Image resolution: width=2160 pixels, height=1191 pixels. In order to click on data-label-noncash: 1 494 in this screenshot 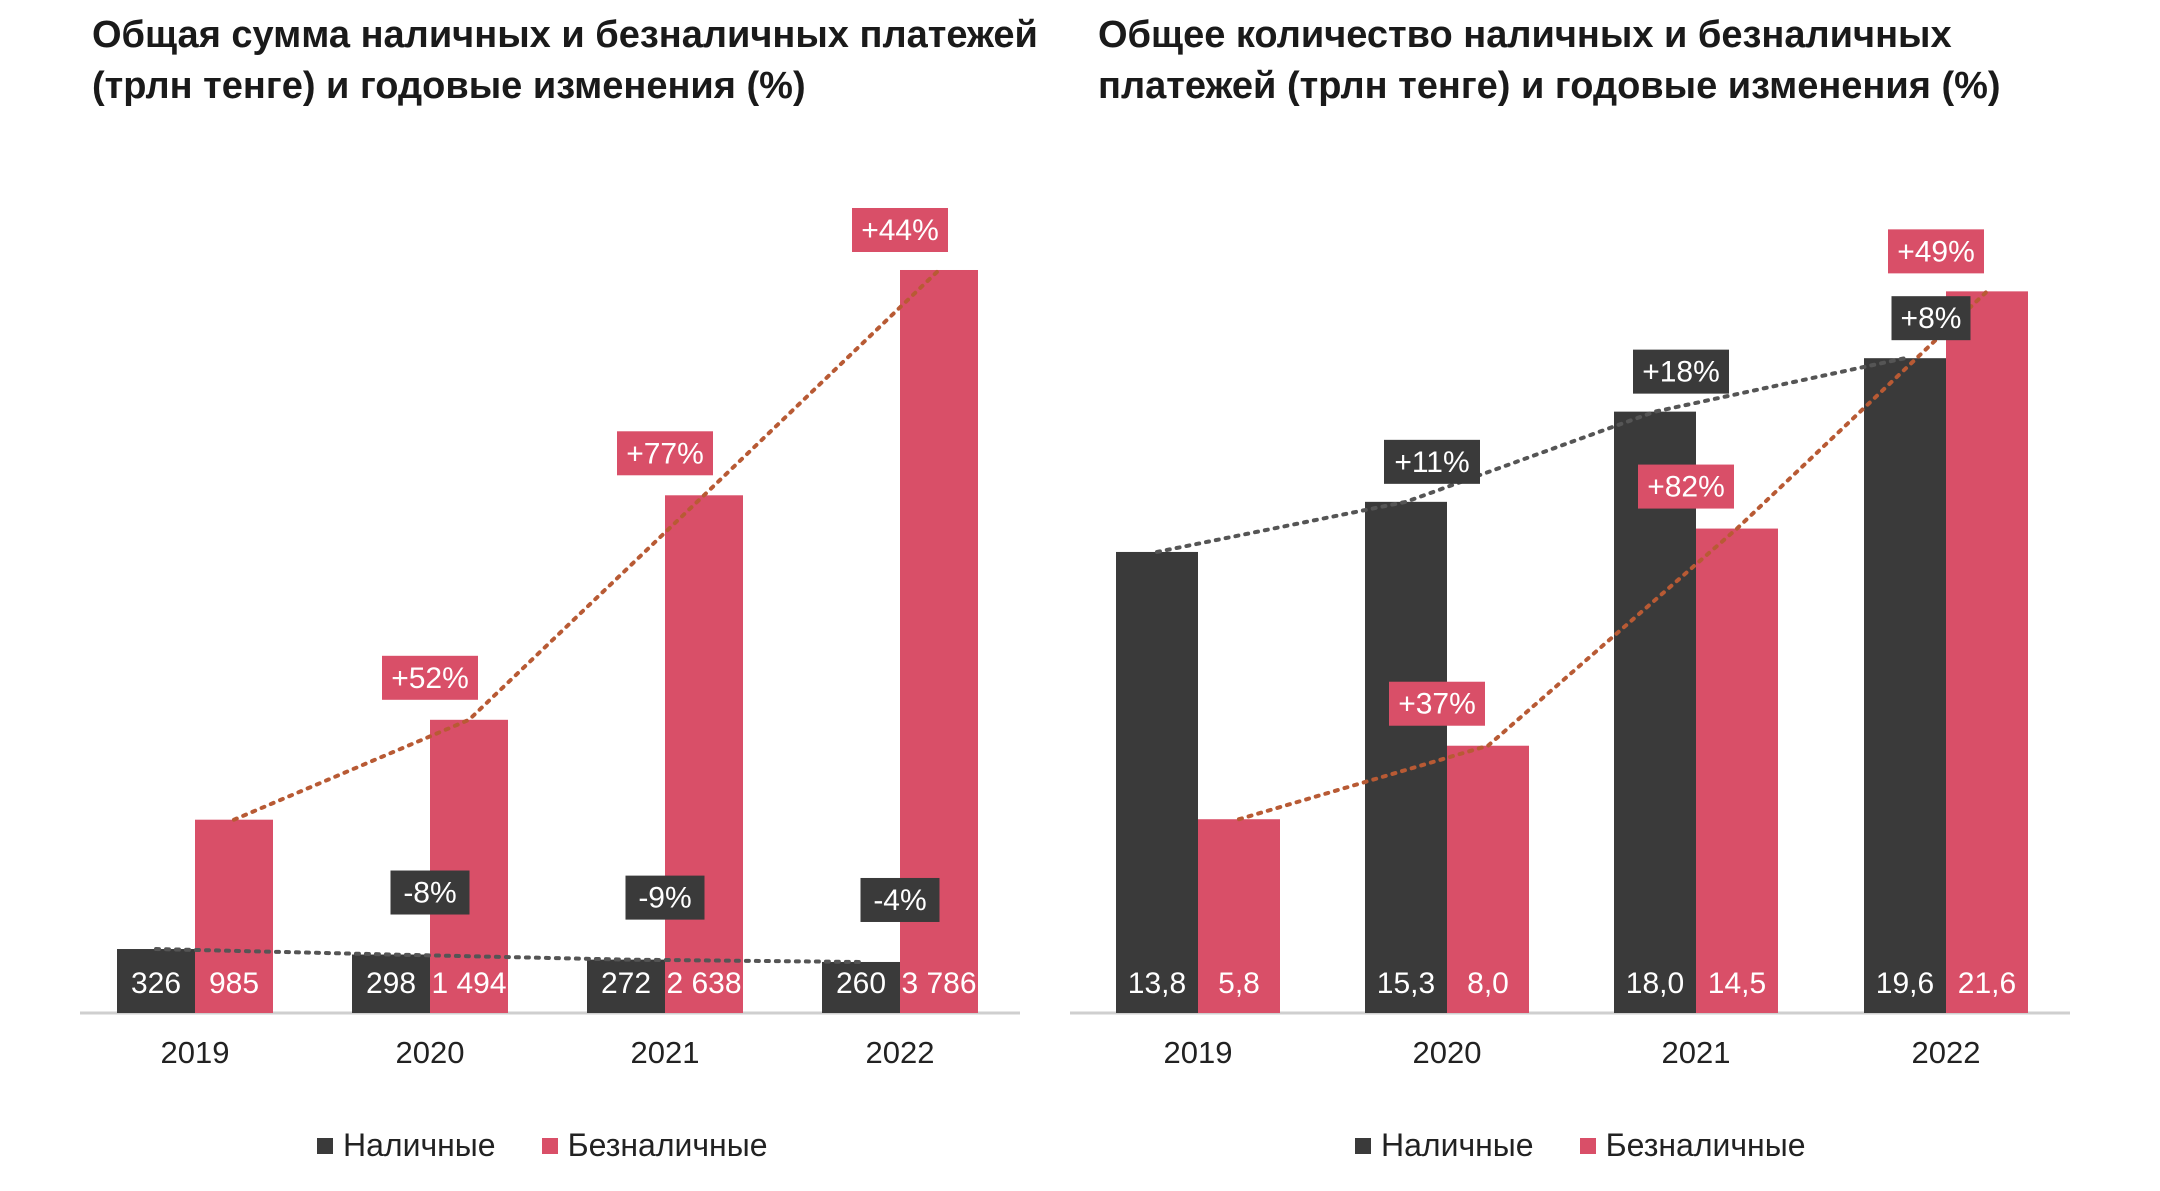, I will do `click(468, 983)`.